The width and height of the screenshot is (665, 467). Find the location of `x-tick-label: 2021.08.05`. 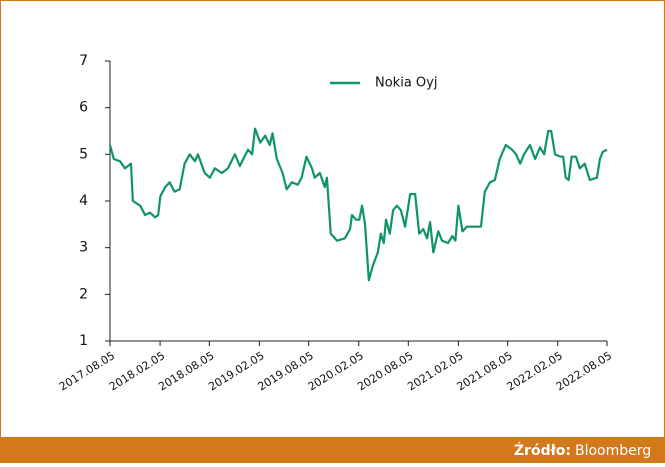

x-tick-label: 2021.08.05 is located at coordinates (485, 371).